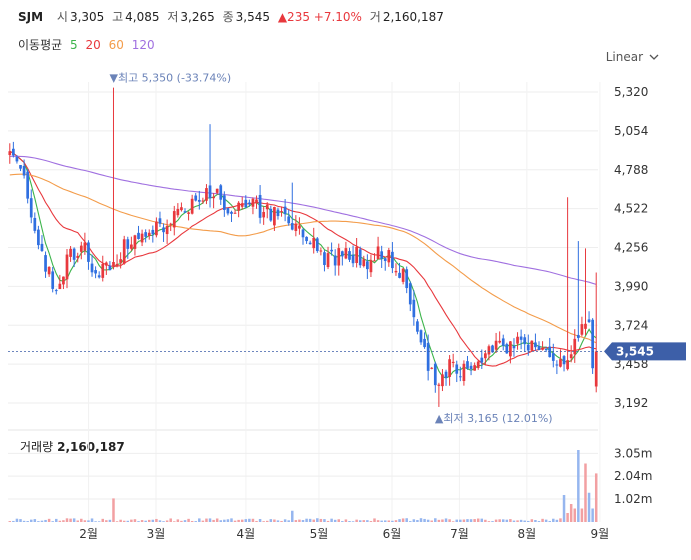 The width and height of the screenshot is (691, 560). I want to click on ma-legend-5: 5, so click(74, 45).